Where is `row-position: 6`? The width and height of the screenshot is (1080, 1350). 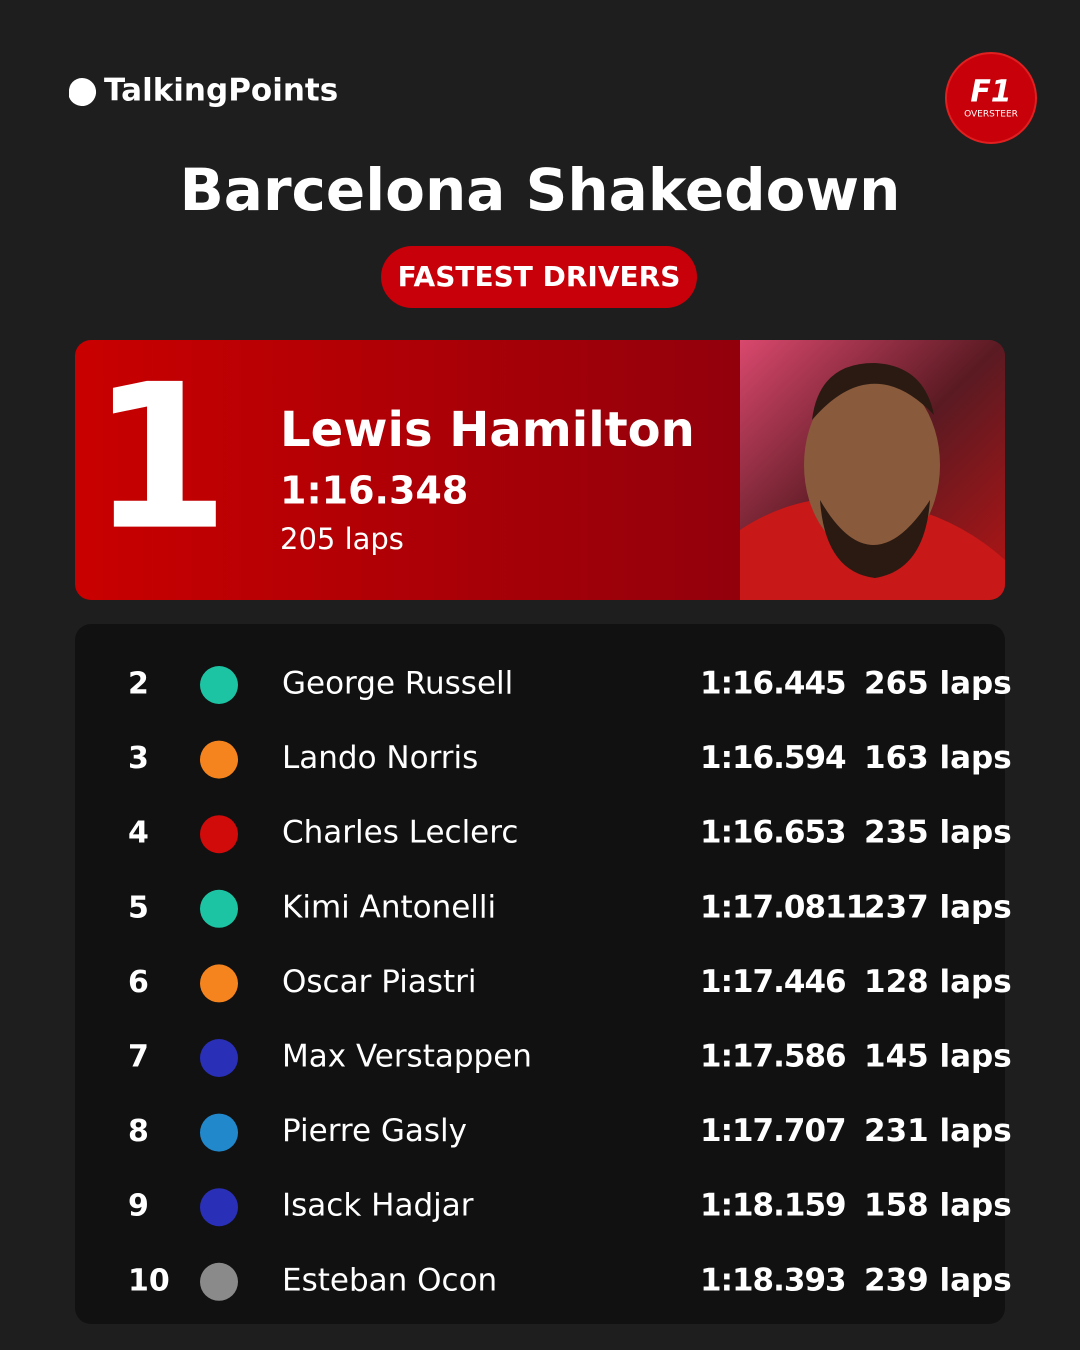 row-position: 6 is located at coordinates (138, 982).